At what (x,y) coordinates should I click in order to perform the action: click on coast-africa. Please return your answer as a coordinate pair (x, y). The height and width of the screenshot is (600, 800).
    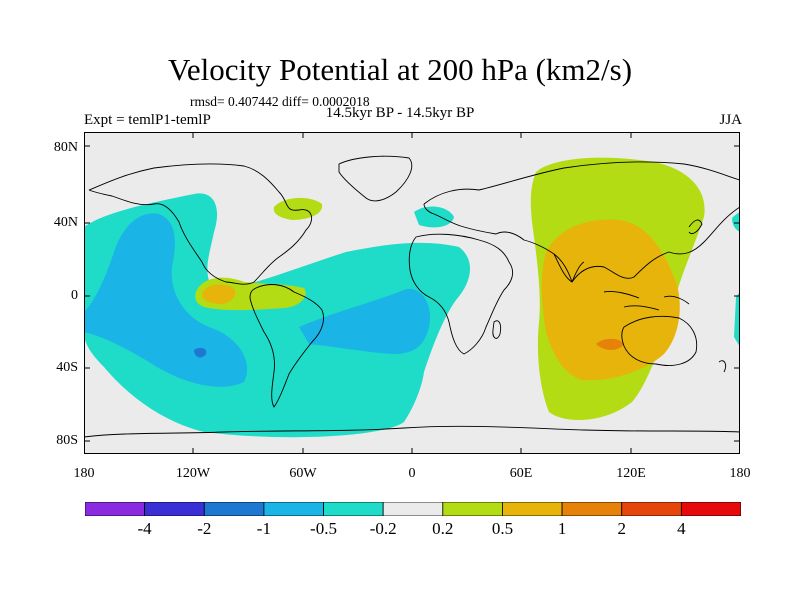
    Looking at the image, I should click on (461, 294).